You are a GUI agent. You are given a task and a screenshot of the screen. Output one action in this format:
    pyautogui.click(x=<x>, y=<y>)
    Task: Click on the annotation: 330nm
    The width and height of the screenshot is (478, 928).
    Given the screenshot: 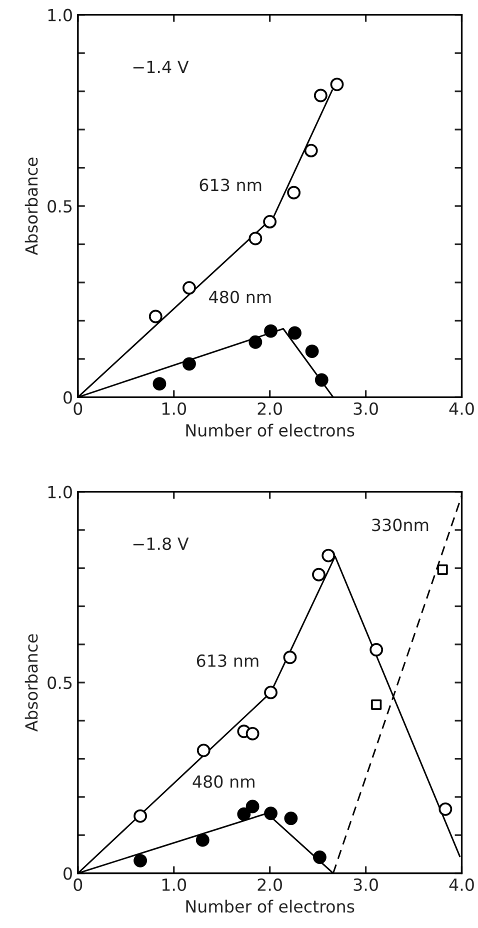 What is the action you would take?
    pyautogui.click(x=400, y=525)
    